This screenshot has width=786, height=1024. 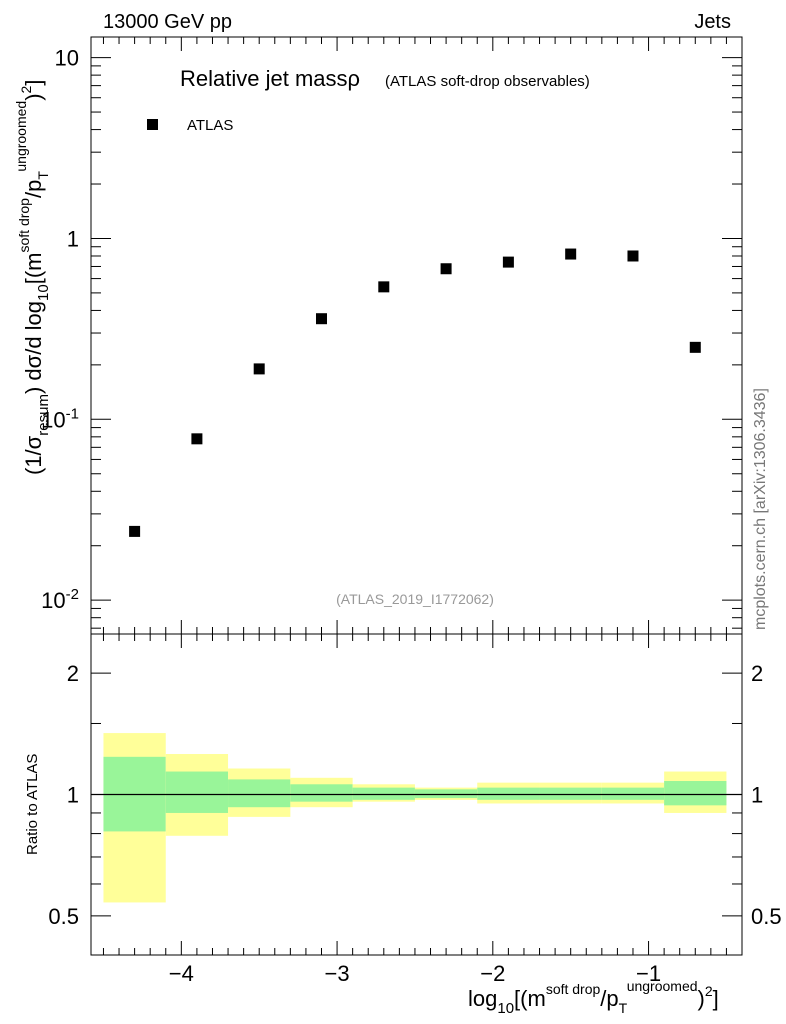 I want to click on ratio-y-tick-label-left: 2, so click(x=73, y=673).